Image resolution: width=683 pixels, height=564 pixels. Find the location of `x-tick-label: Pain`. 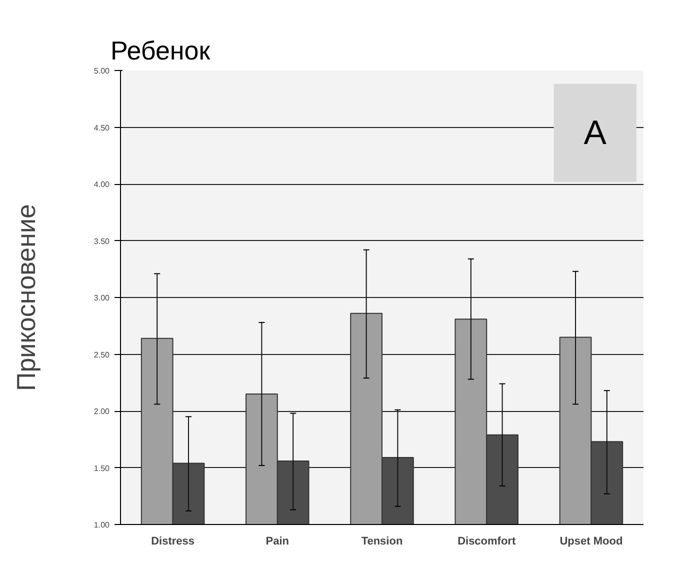

x-tick-label: Pain is located at coordinates (278, 542).